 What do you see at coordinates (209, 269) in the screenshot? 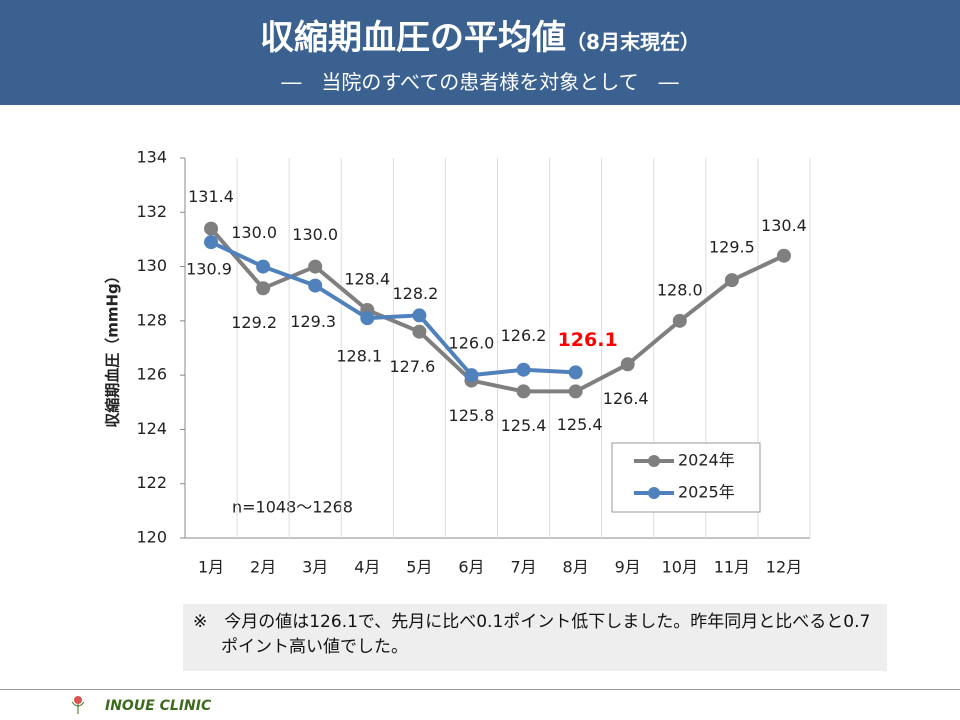
I see `data-label: 130.9` at bounding box center [209, 269].